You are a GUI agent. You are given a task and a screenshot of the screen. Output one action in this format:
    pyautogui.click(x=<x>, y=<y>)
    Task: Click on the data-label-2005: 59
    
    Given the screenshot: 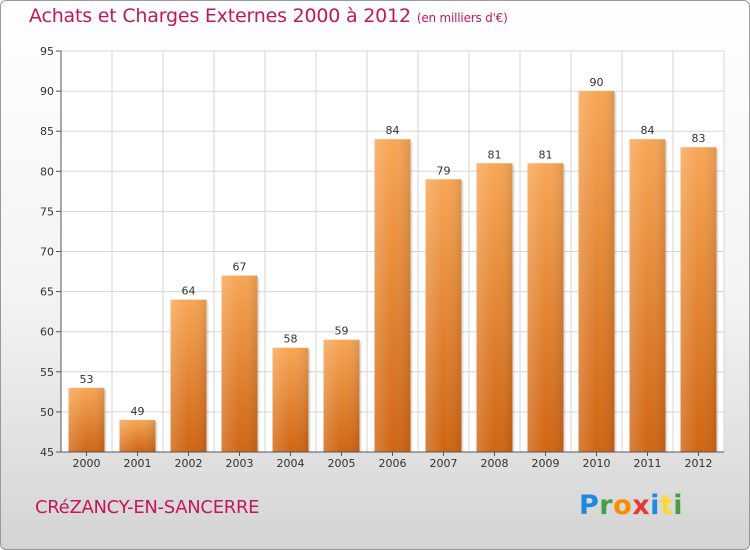 What is the action you would take?
    pyautogui.click(x=342, y=331)
    